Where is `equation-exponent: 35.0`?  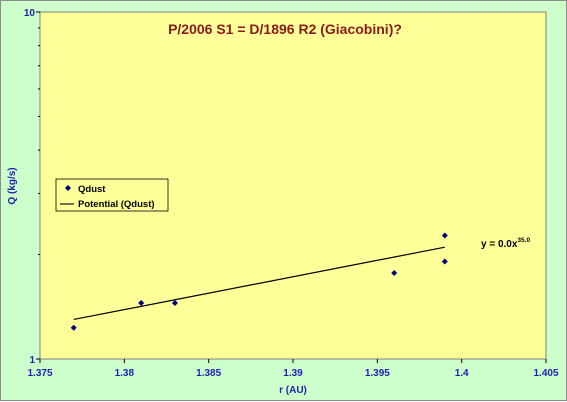 equation-exponent: 35.0 is located at coordinates (523, 240).